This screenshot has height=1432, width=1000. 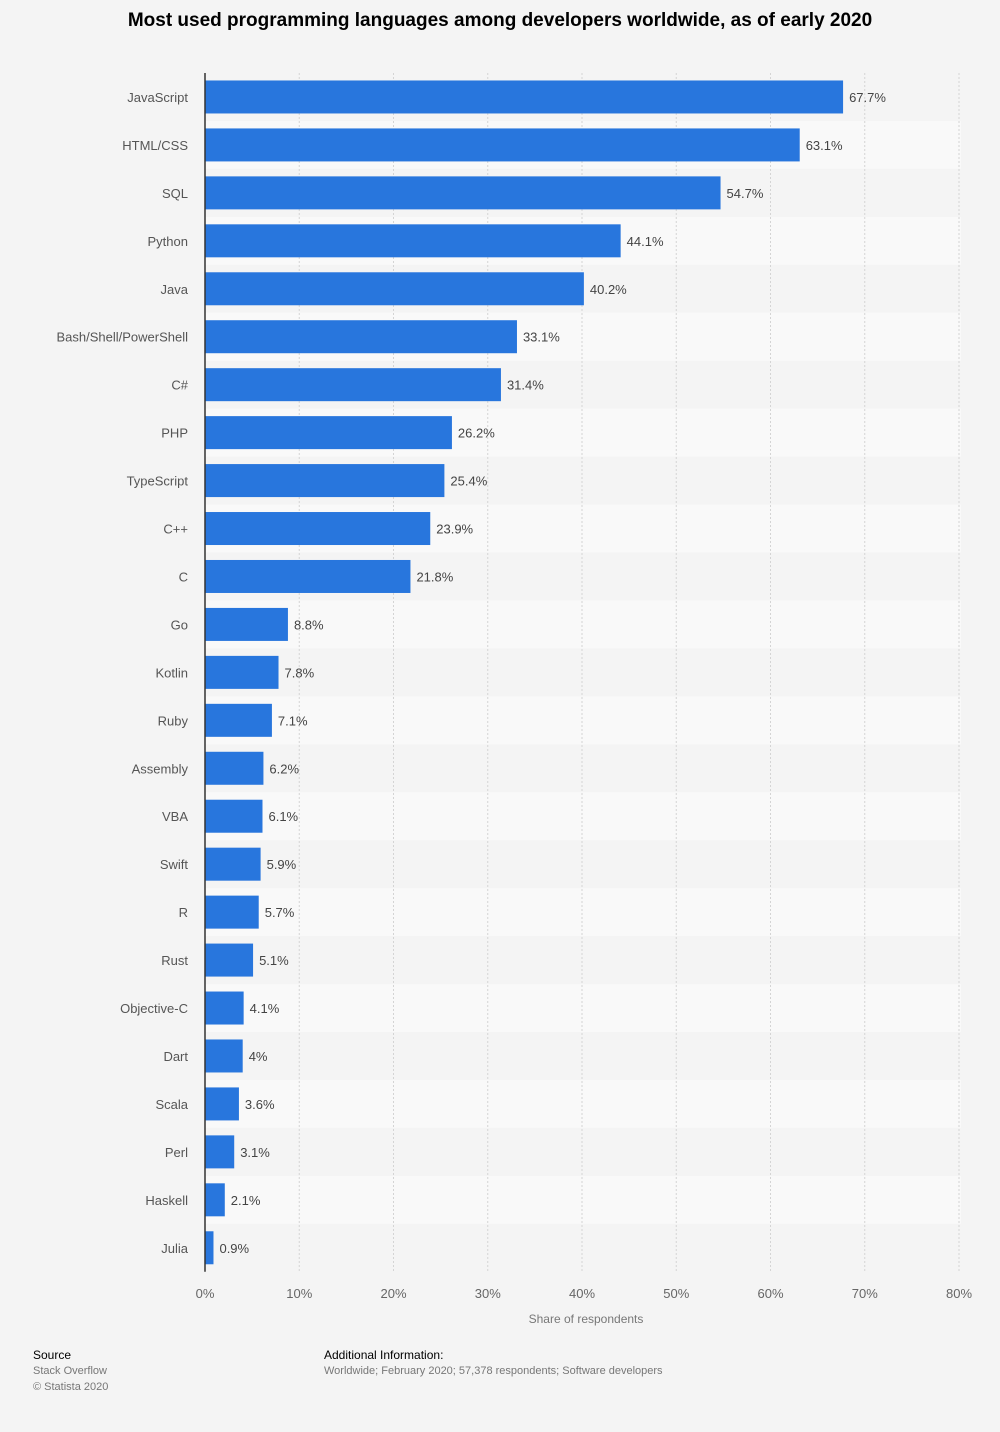 I want to click on category-label: JavaScript, so click(x=157, y=97).